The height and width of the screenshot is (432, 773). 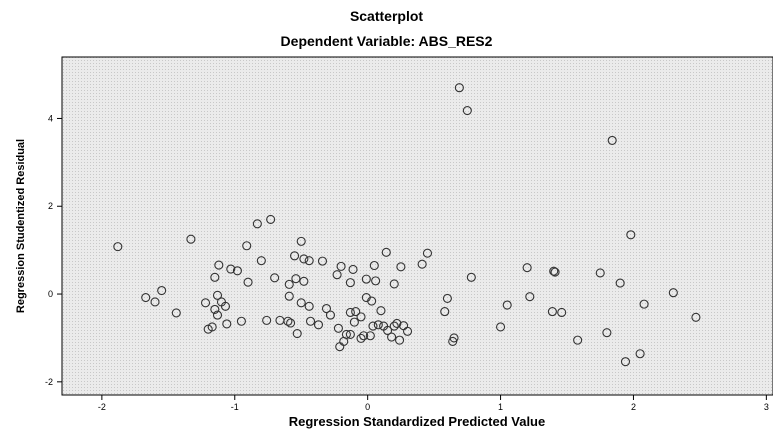 What do you see at coordinates (633, 407) in the screenshot?
I see `x-tick-label: 2` at bounding box center [633, 407].